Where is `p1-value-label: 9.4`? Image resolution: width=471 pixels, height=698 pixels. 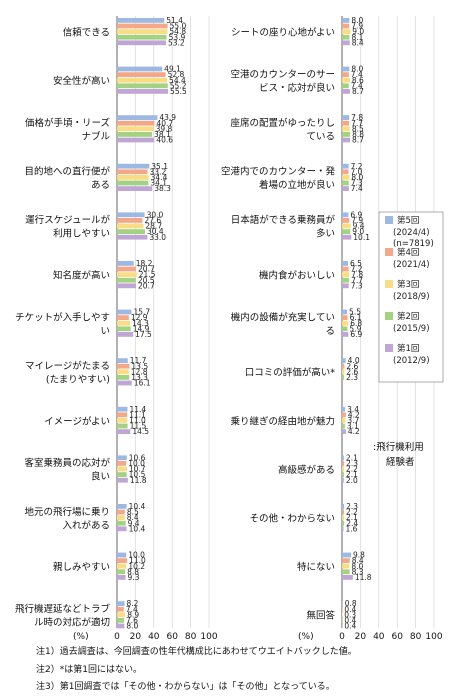
p1-value-label: 9.4 is located at coordinates (134, 523).